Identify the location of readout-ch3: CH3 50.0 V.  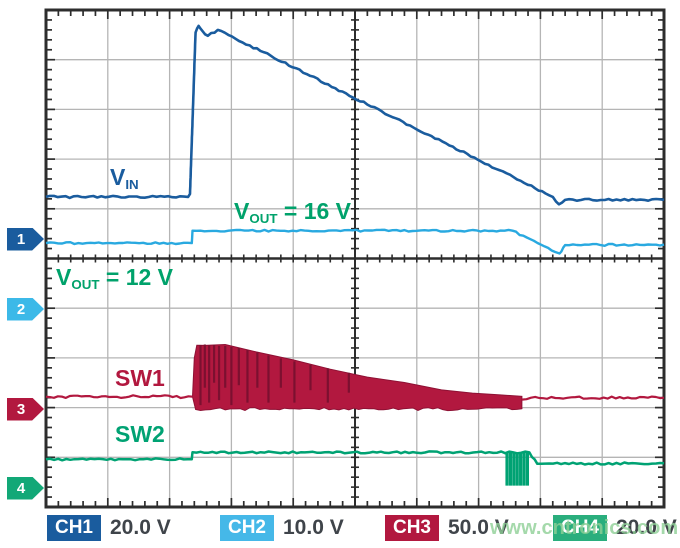
(447, 527).